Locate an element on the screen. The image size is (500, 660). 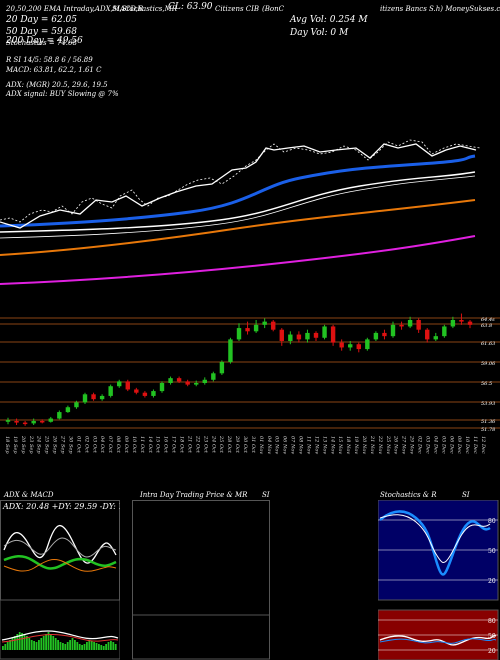
date-tick: 24 Sep is located at coordinates (39, 444).